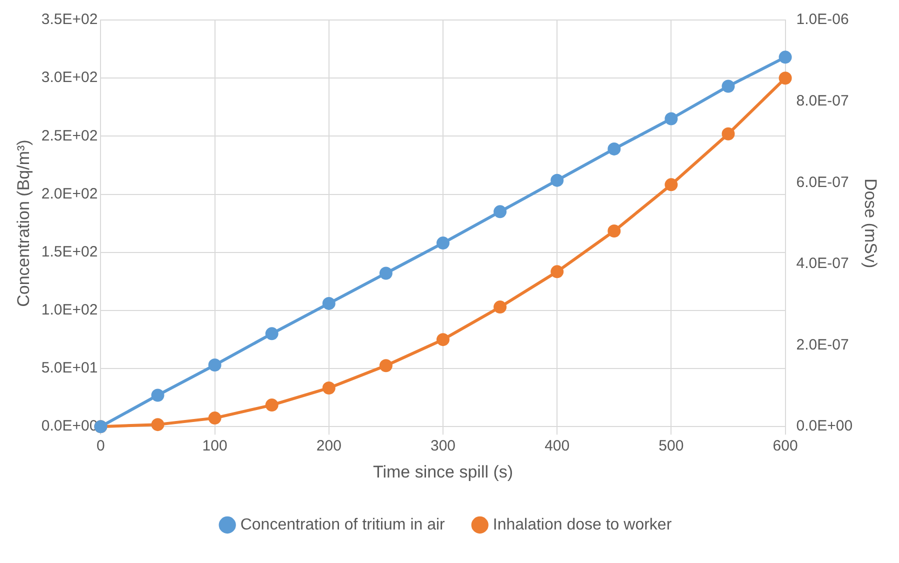 The width and height of the screenshot is (899, 563). What do you see at coordinates (822, 263) in the screenshot?
I see `y2-tick-label: 4.0E-07` at bounding box center [822, 263].